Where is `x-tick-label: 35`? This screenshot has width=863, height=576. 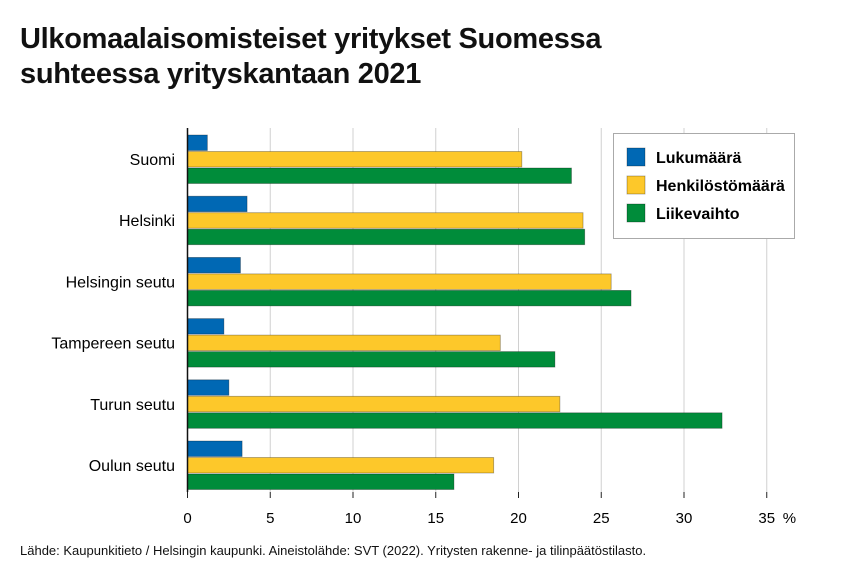 x-tick-label: 35 is located at coordinates (766, 518).